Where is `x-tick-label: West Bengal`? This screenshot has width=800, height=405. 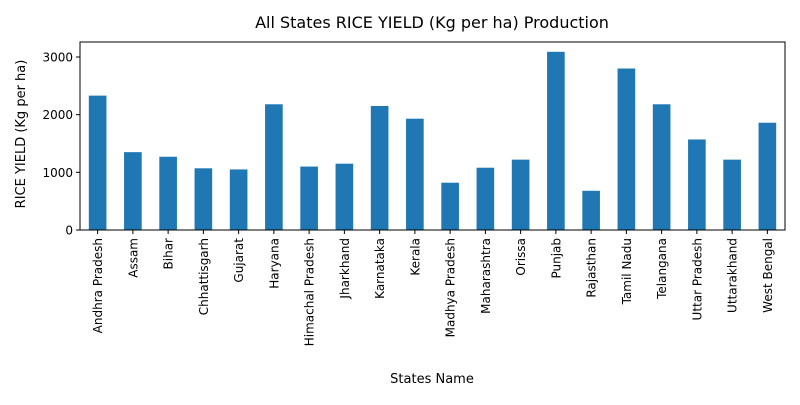 x-tick-label: West Bengal is located at coordinates (768, 275).